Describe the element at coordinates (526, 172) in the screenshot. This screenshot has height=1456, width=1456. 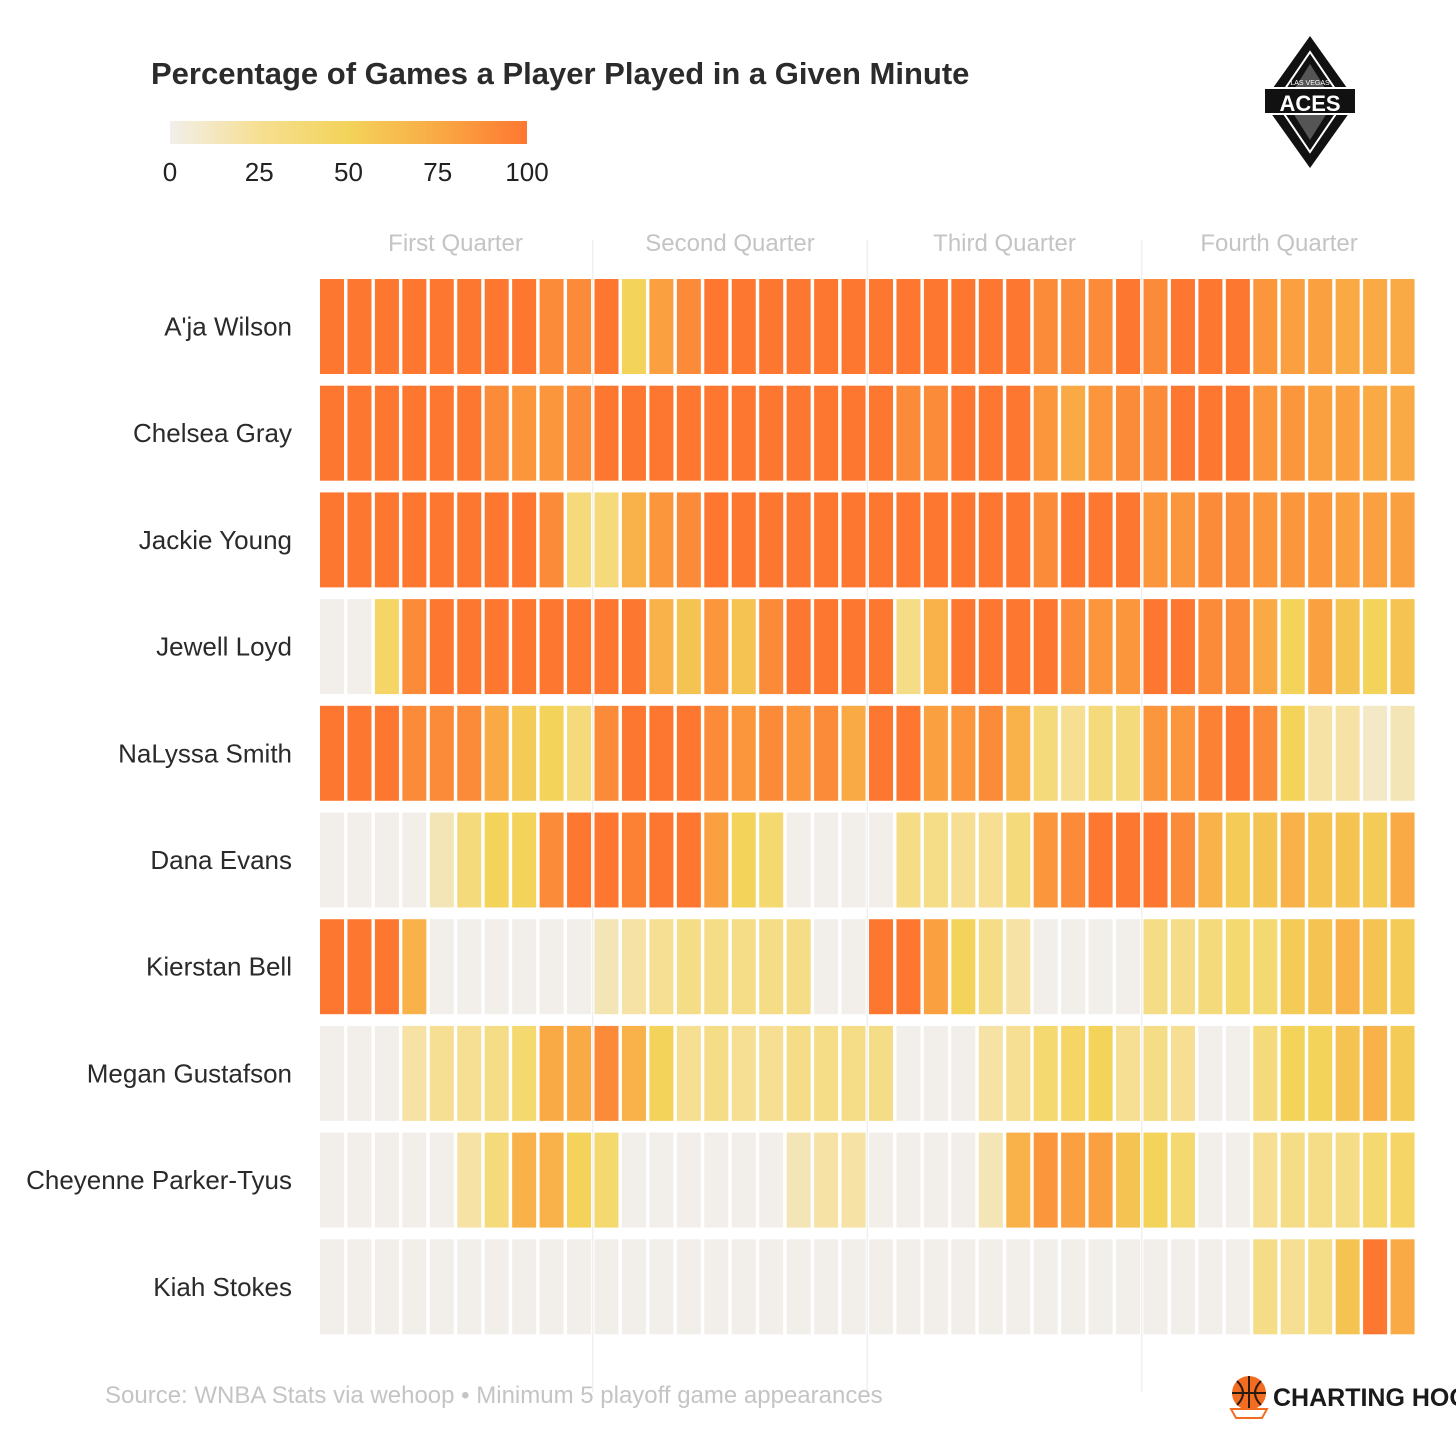
I see `legend-tick-100: 100` at that location.